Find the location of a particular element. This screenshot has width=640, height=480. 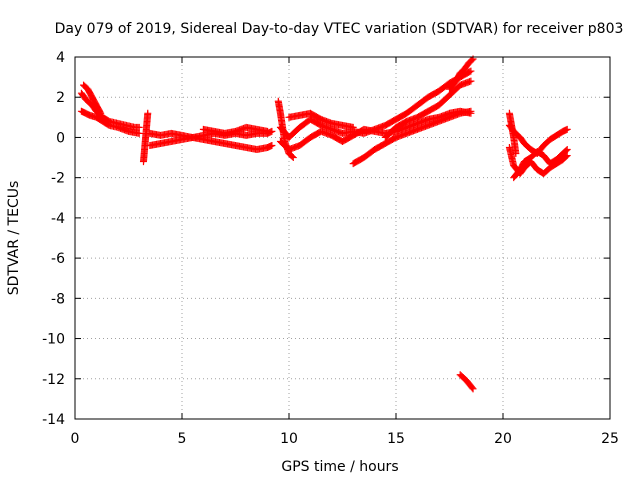

x-tick-label: 0 is located at coordinates (75, 439).